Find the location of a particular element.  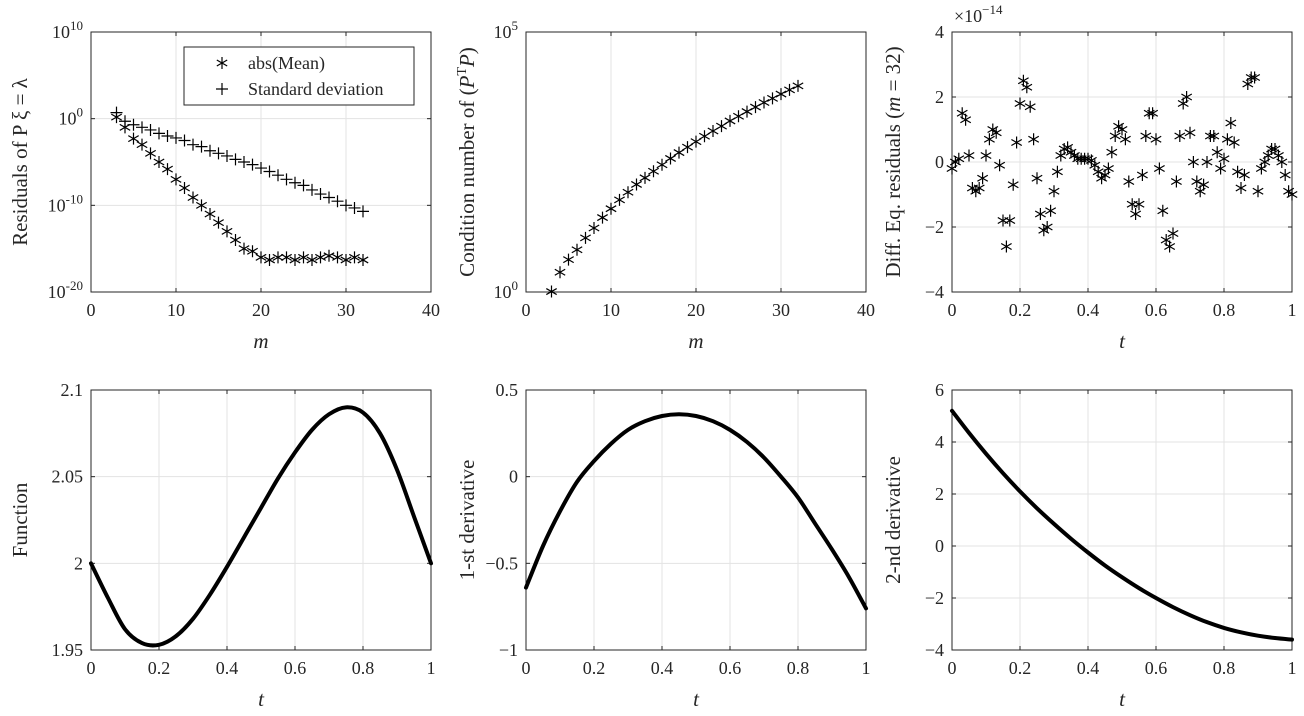

legend-entry: abs(Mean) is located at coordinates (286, 63).